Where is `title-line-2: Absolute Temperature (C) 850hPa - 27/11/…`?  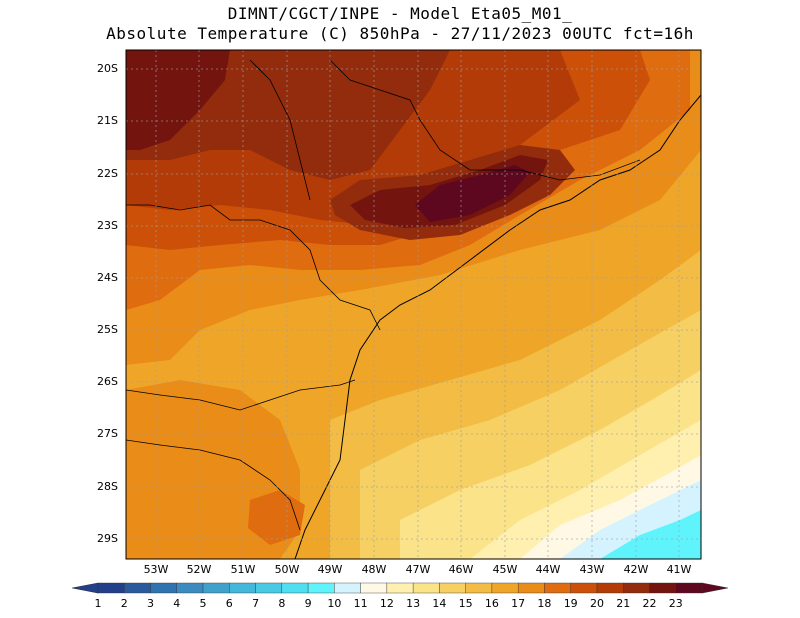
title-line-2: Absolute Temperature (C) 850hPa - 27/11/… is located at coordinates (400, 33).